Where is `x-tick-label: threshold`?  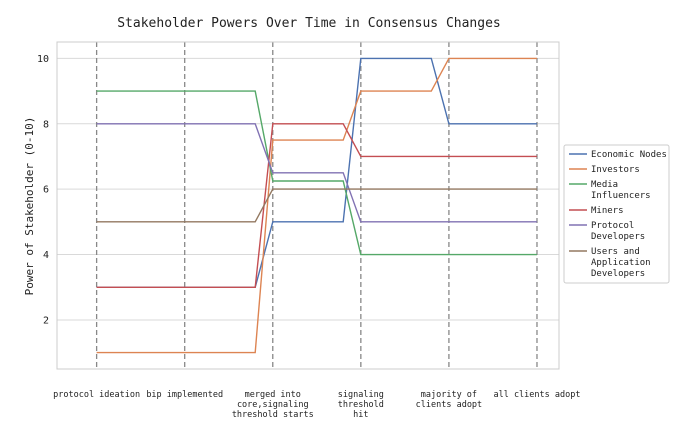
x-tick-label: threshold is located at coordinates (361, 405).